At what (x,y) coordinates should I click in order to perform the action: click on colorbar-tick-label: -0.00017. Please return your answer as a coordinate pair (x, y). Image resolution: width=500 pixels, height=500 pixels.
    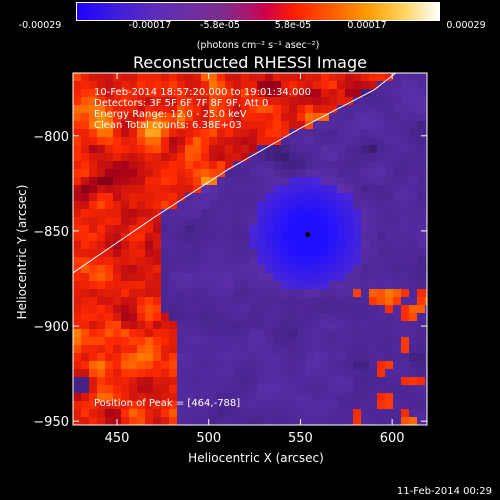
    Looking at the image, I should click on (150, 25).